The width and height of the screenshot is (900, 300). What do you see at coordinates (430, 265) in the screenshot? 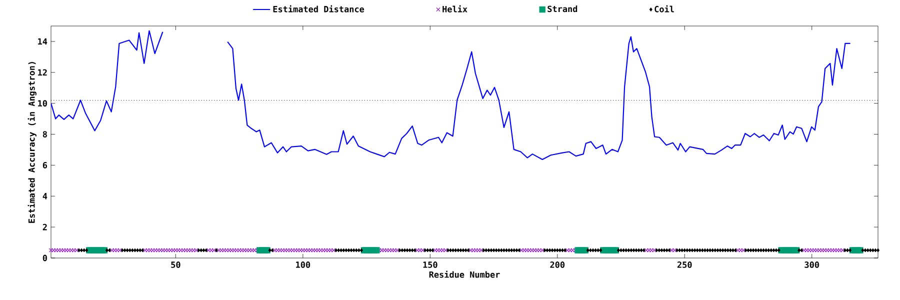
I see `x-tick-label: 150` at bounding box center [430, 265].